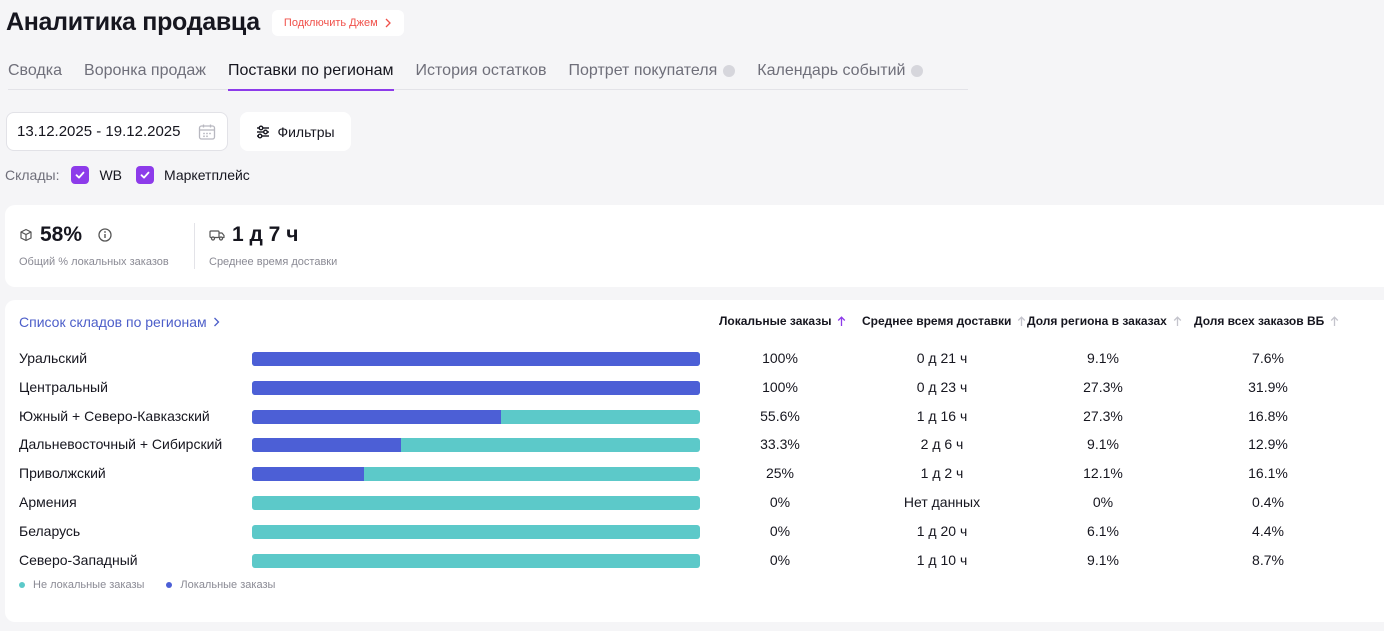 Image resolution: width=1384 pixels, height=631 pixels. Describe the element at coordinates (694, 474) in the screenshot. I see `table-row: Приволжский 25% 1 д 2 ч 12.1% 16.1%` at that location.